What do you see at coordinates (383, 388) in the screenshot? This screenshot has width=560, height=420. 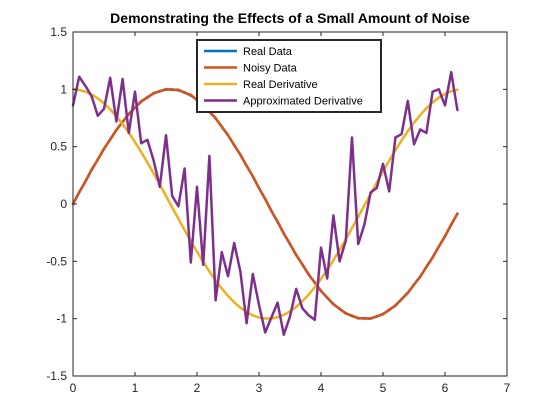 I see `x-tick-label: 5` at bounding box center [383, 388].